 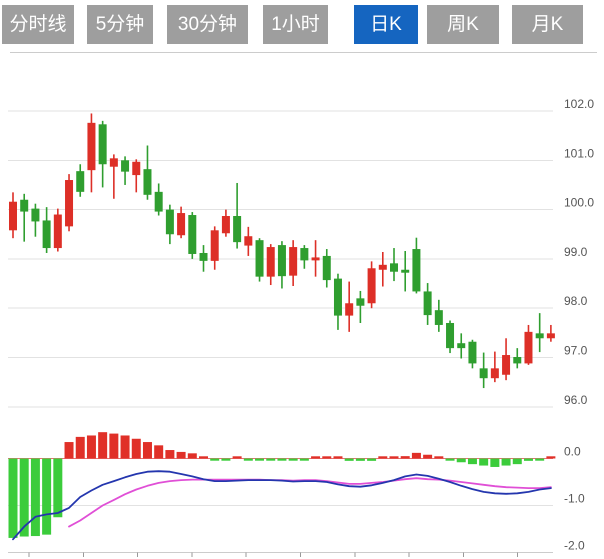 I want to click on y-axis-macd-labels: 0.0 -1.0 -2.0, so click(x=574, y=499).